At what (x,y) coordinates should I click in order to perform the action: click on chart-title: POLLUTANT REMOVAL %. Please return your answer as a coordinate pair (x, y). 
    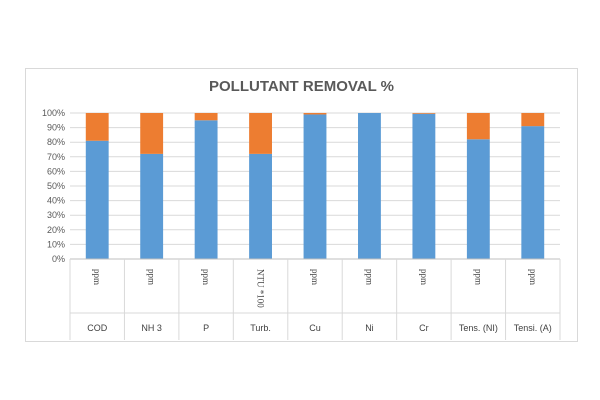
    Looking at the image, I should click on (301, 86).